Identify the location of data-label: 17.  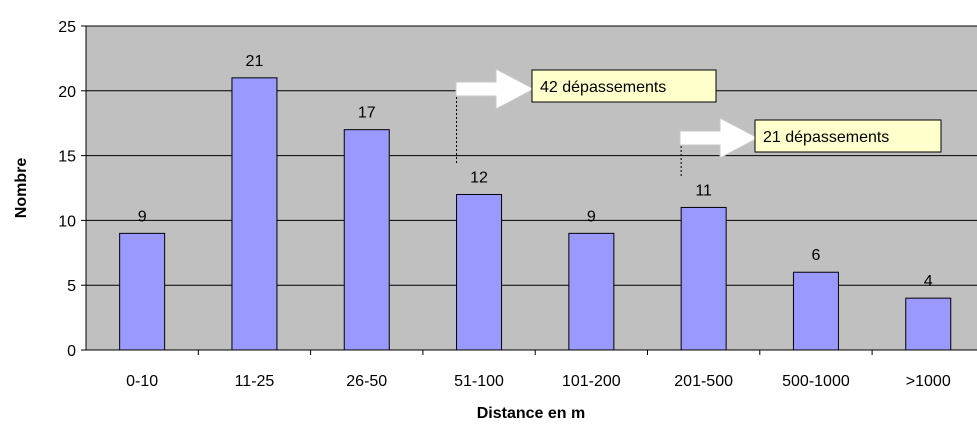
(367, 113).